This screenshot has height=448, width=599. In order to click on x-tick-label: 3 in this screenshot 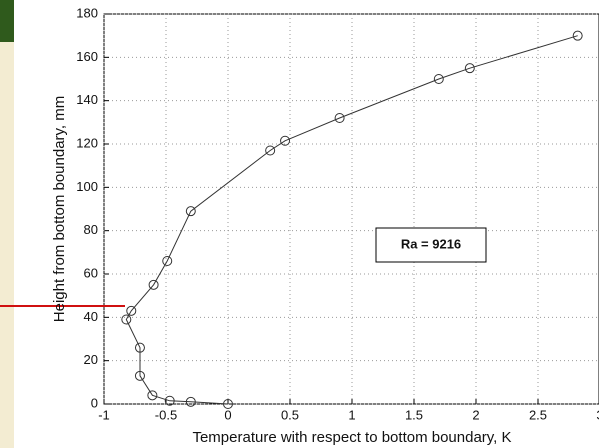, I will do `click(597, 414)`.